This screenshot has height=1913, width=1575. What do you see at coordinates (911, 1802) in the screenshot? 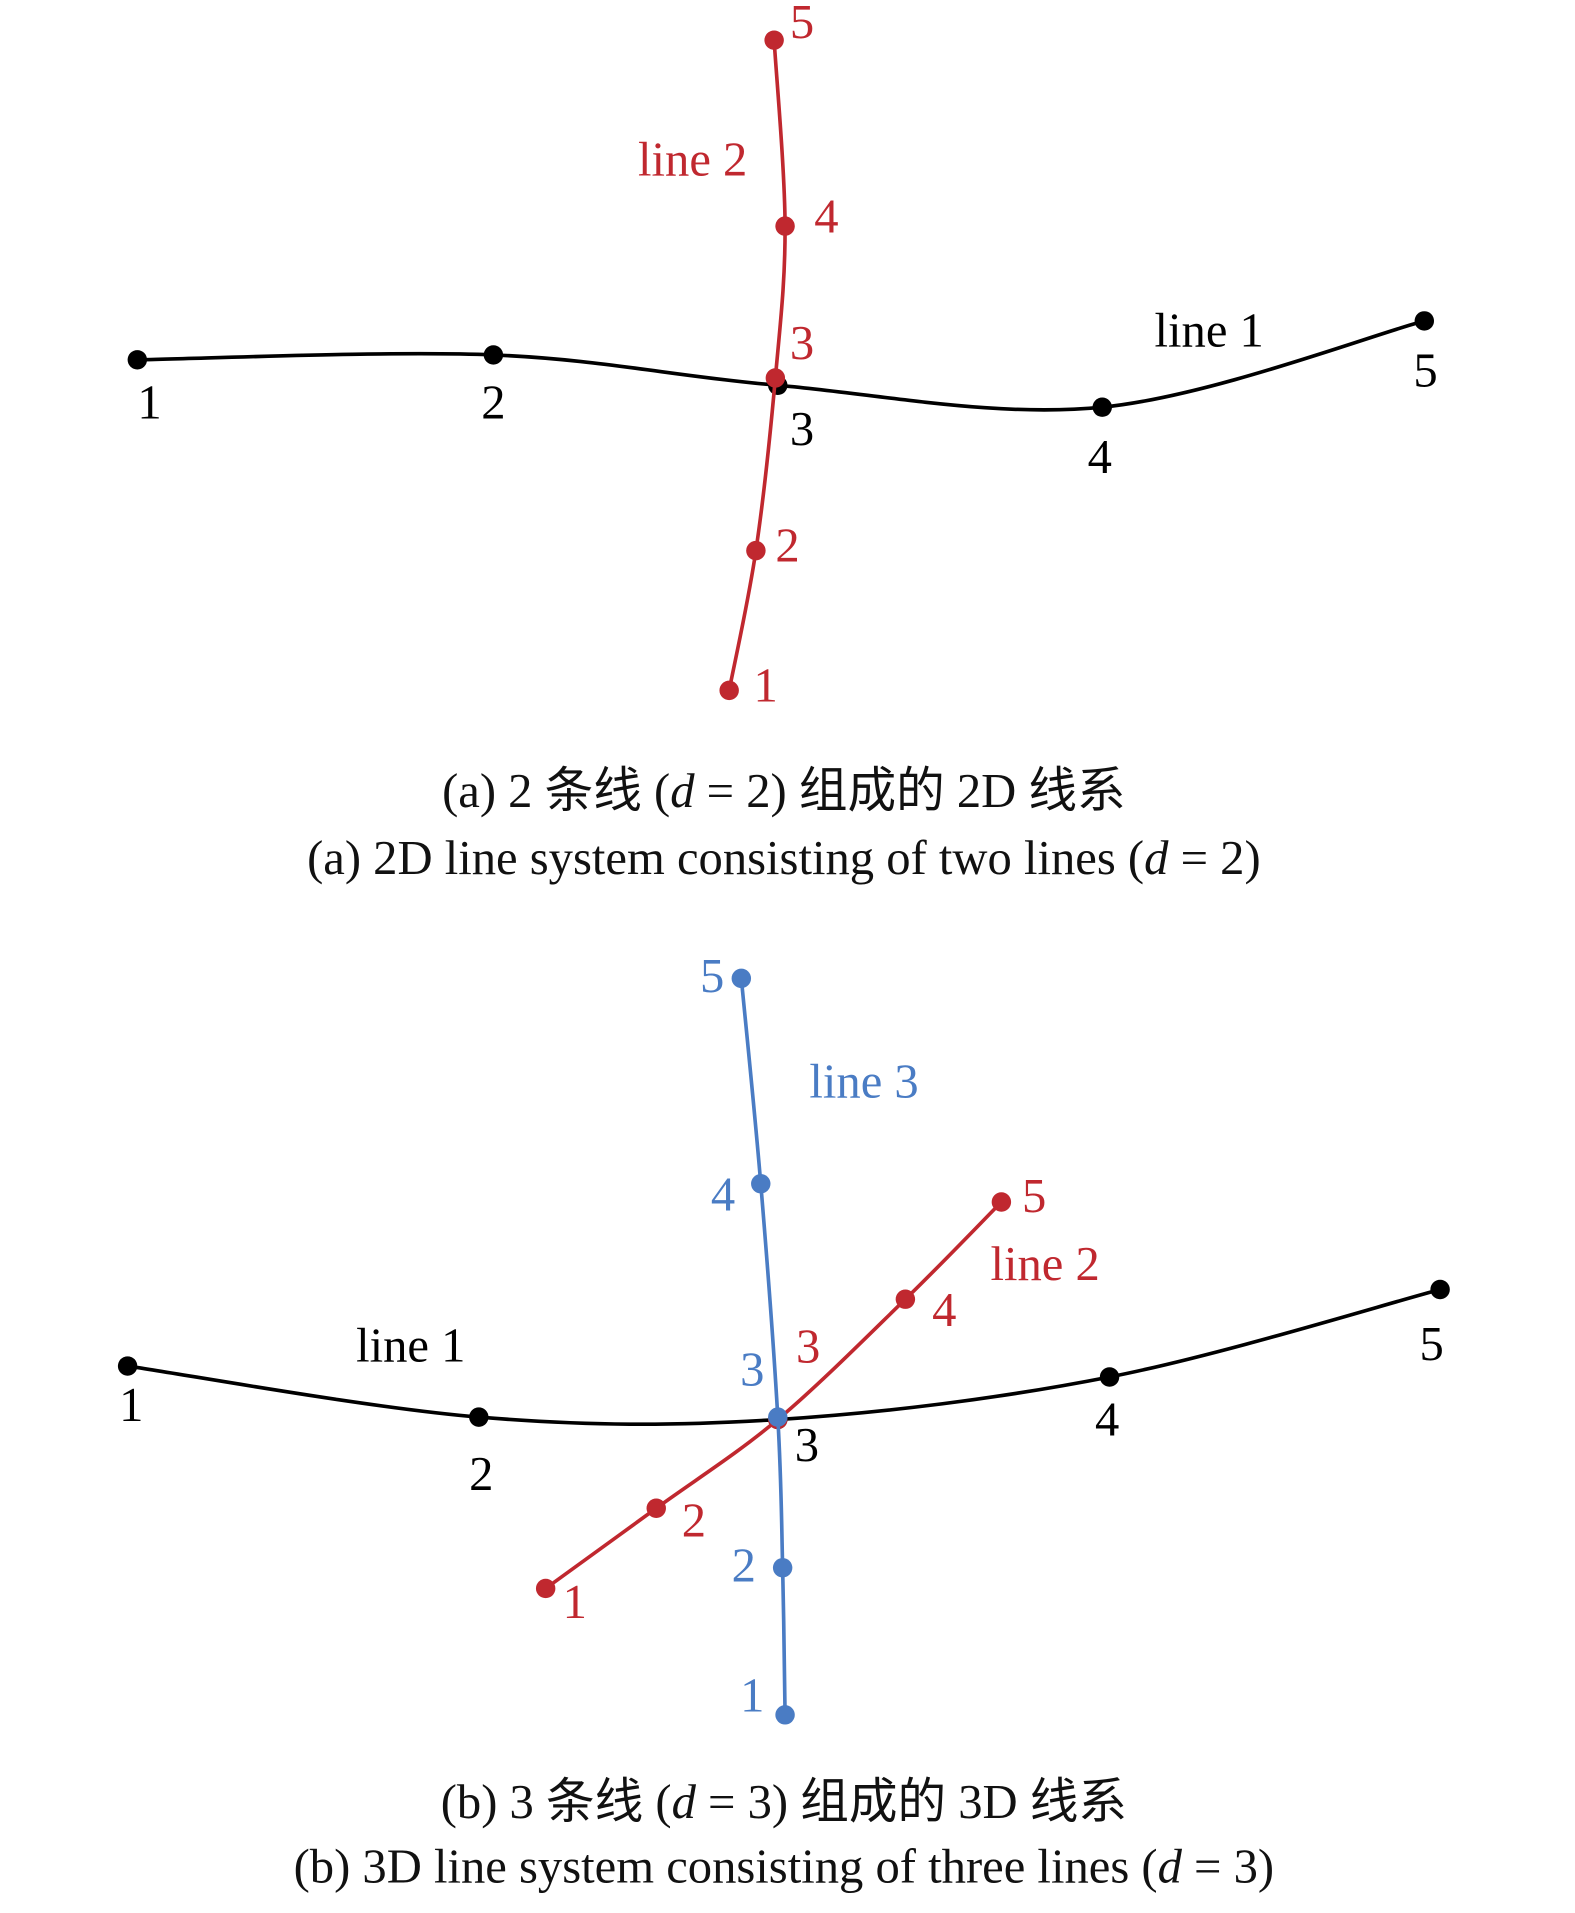
I see `caption-part: = 3) 组成的 3D 线系` at bounding box center [911, 1802].